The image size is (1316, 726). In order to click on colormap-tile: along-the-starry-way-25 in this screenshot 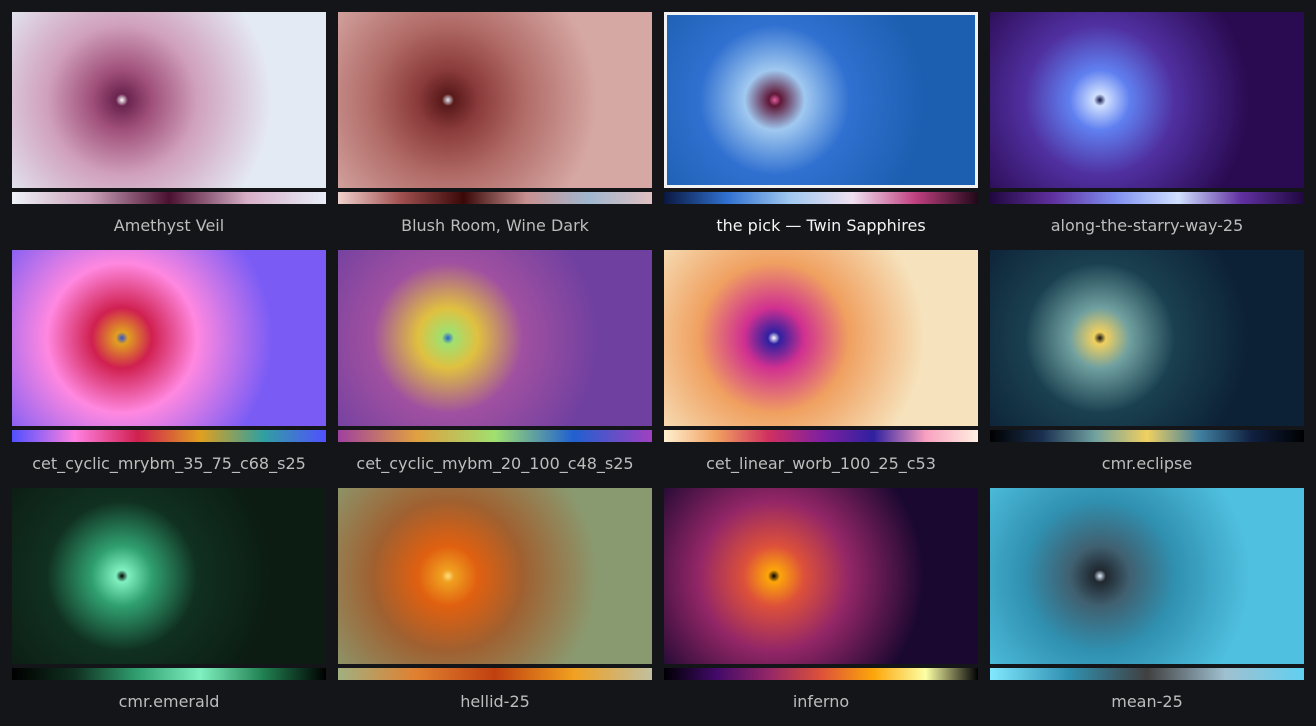, I will do `click(1147, 127)`.